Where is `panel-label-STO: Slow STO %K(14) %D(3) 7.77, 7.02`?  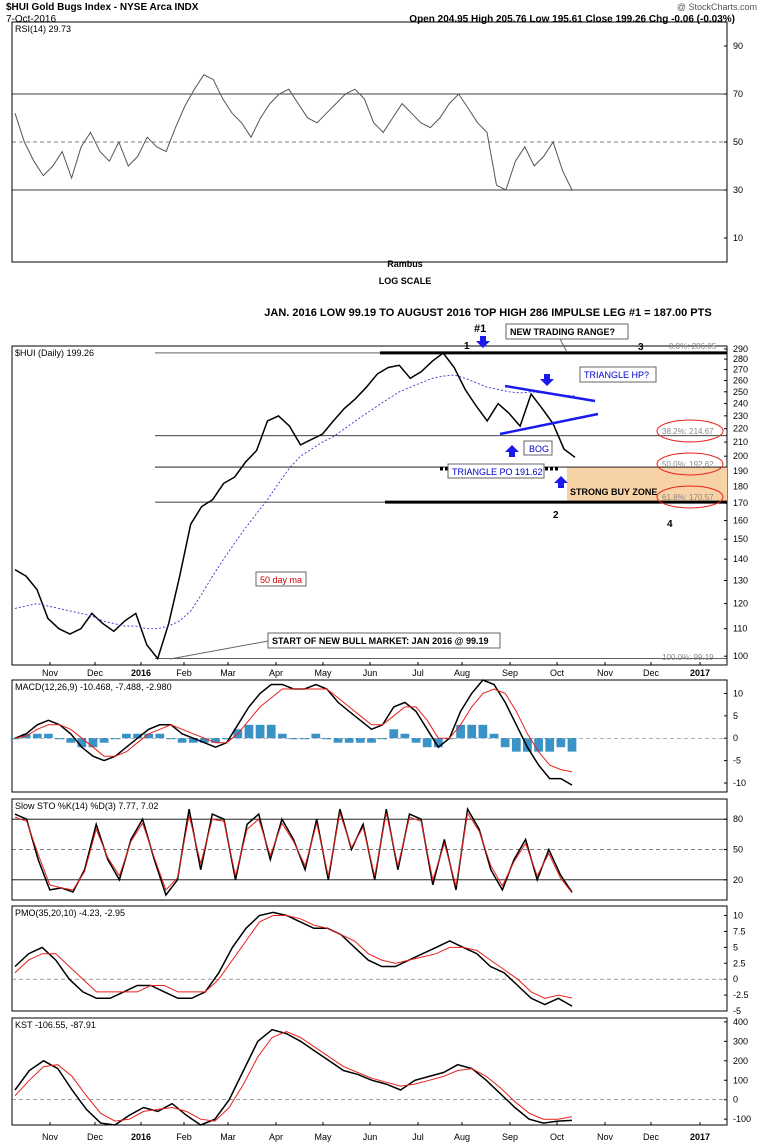 panel-label-STO: Slow STO %K(14) %D(3) 7.77, 7.02 is located at coordinates (86, 806).